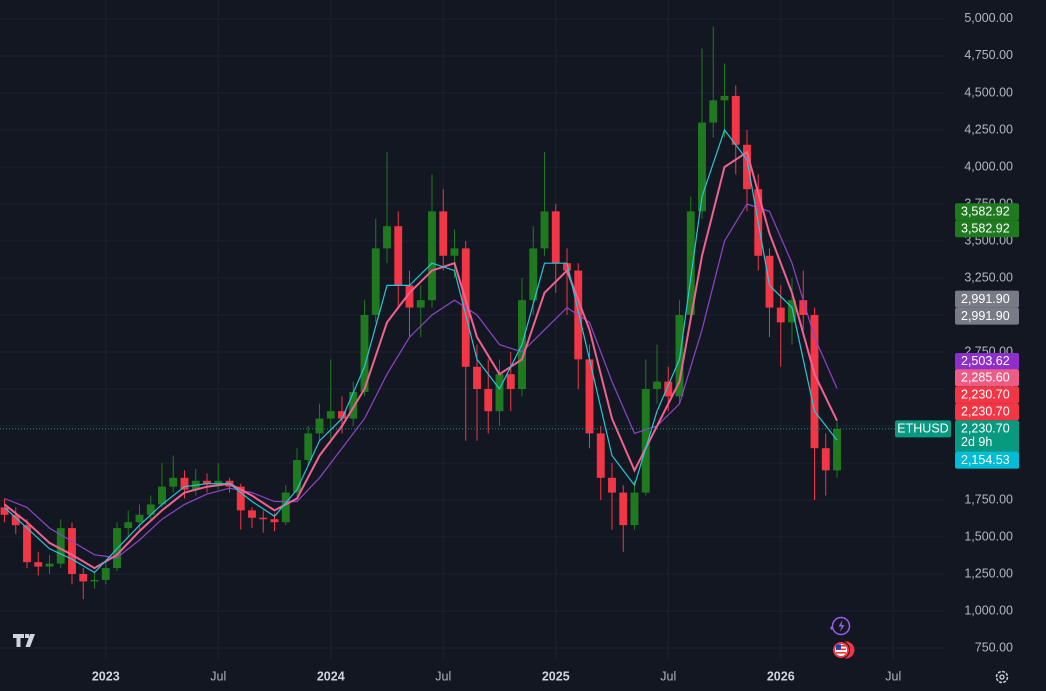  Describe the element at coordinates (1002, 677) in the screenshot. I see `settings-icon` at that location.